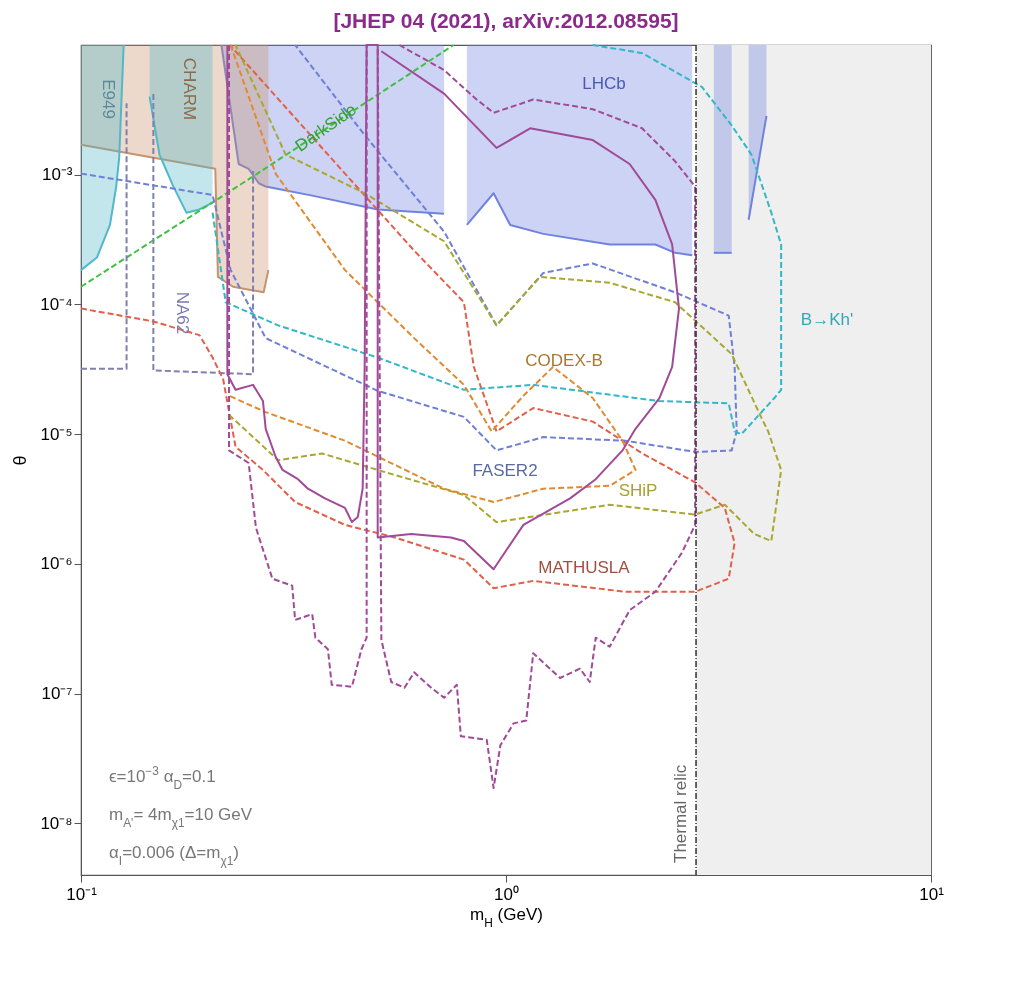 The width and height of the screenshot is (1010, 1003). Describe the element at coordinates (681, 813) in the screenshot. I see `ref-line-label: Thermal relic` at that location.